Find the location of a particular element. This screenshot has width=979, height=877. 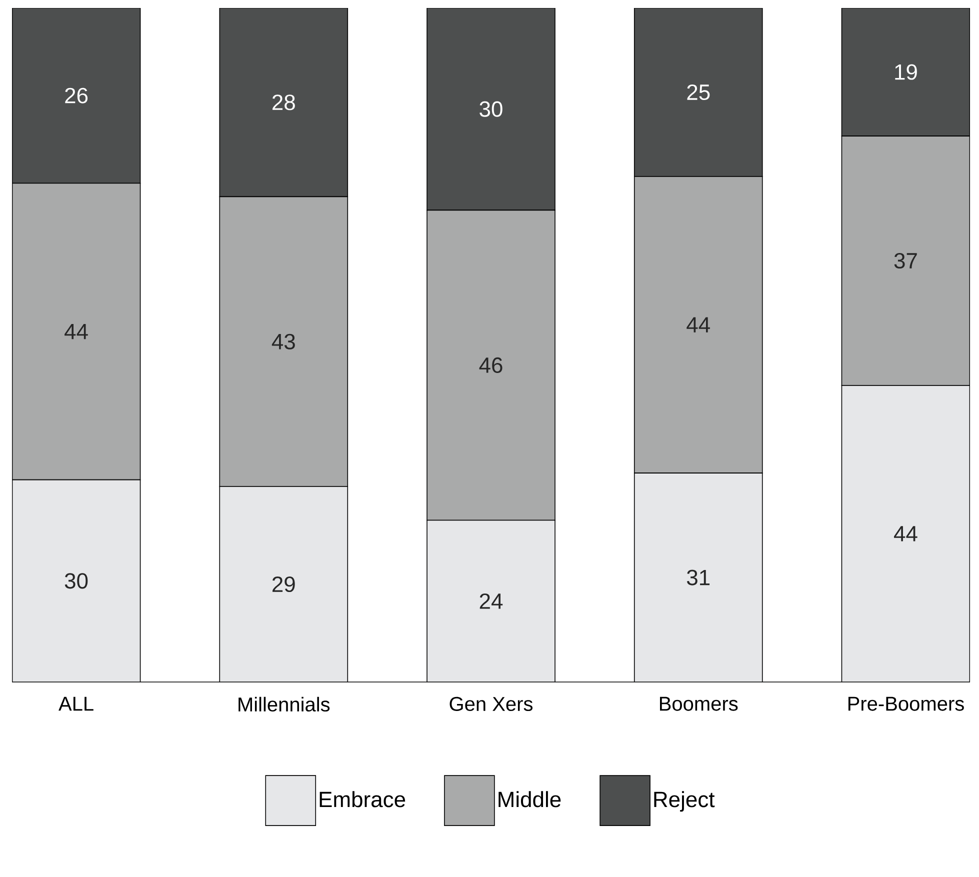

data-label: 43 is located at coordinates (283, 342).